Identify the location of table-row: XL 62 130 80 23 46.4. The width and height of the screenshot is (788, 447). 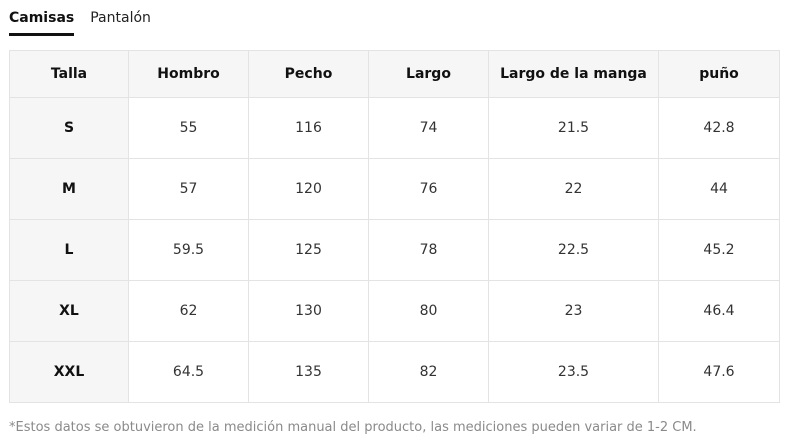
(394, 311).